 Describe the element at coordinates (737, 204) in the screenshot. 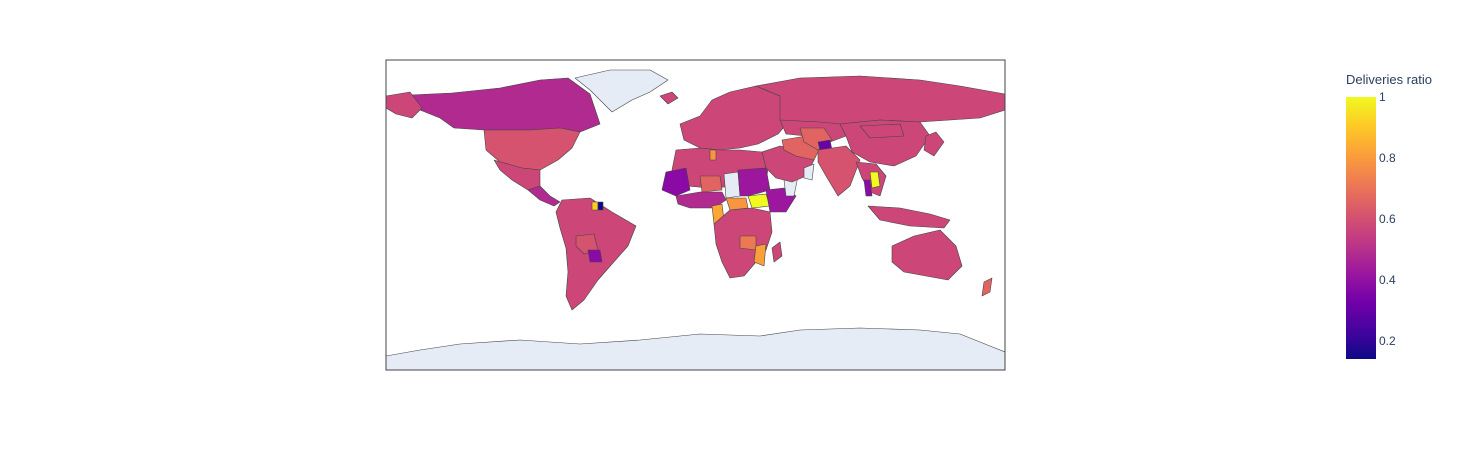

I see `region-car` at that location.